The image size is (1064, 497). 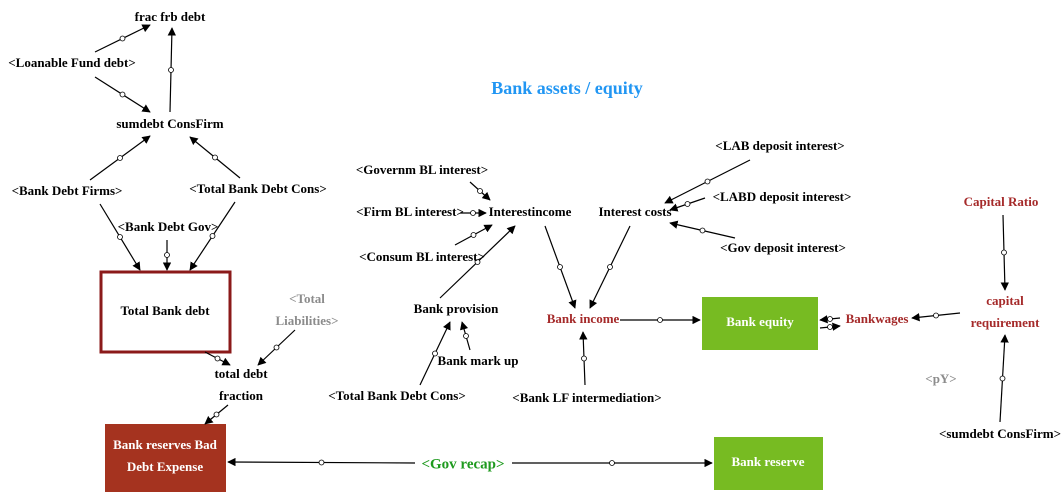 What do you see at coordinates (1006, 322) in the screenshot?
I see `node-label: requirement` at bounding box center [1006, 322].